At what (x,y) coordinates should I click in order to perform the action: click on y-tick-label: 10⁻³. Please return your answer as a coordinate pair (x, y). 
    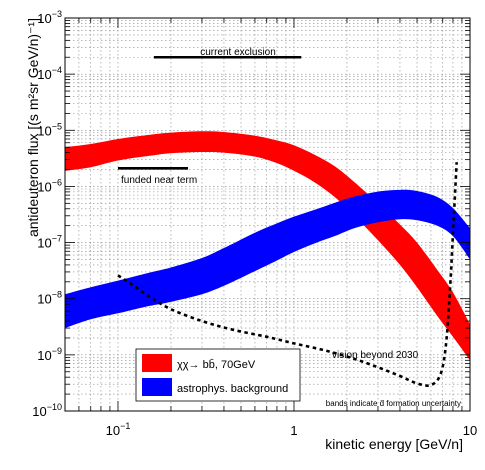
    Looking at the image, I should click on (49, 17).